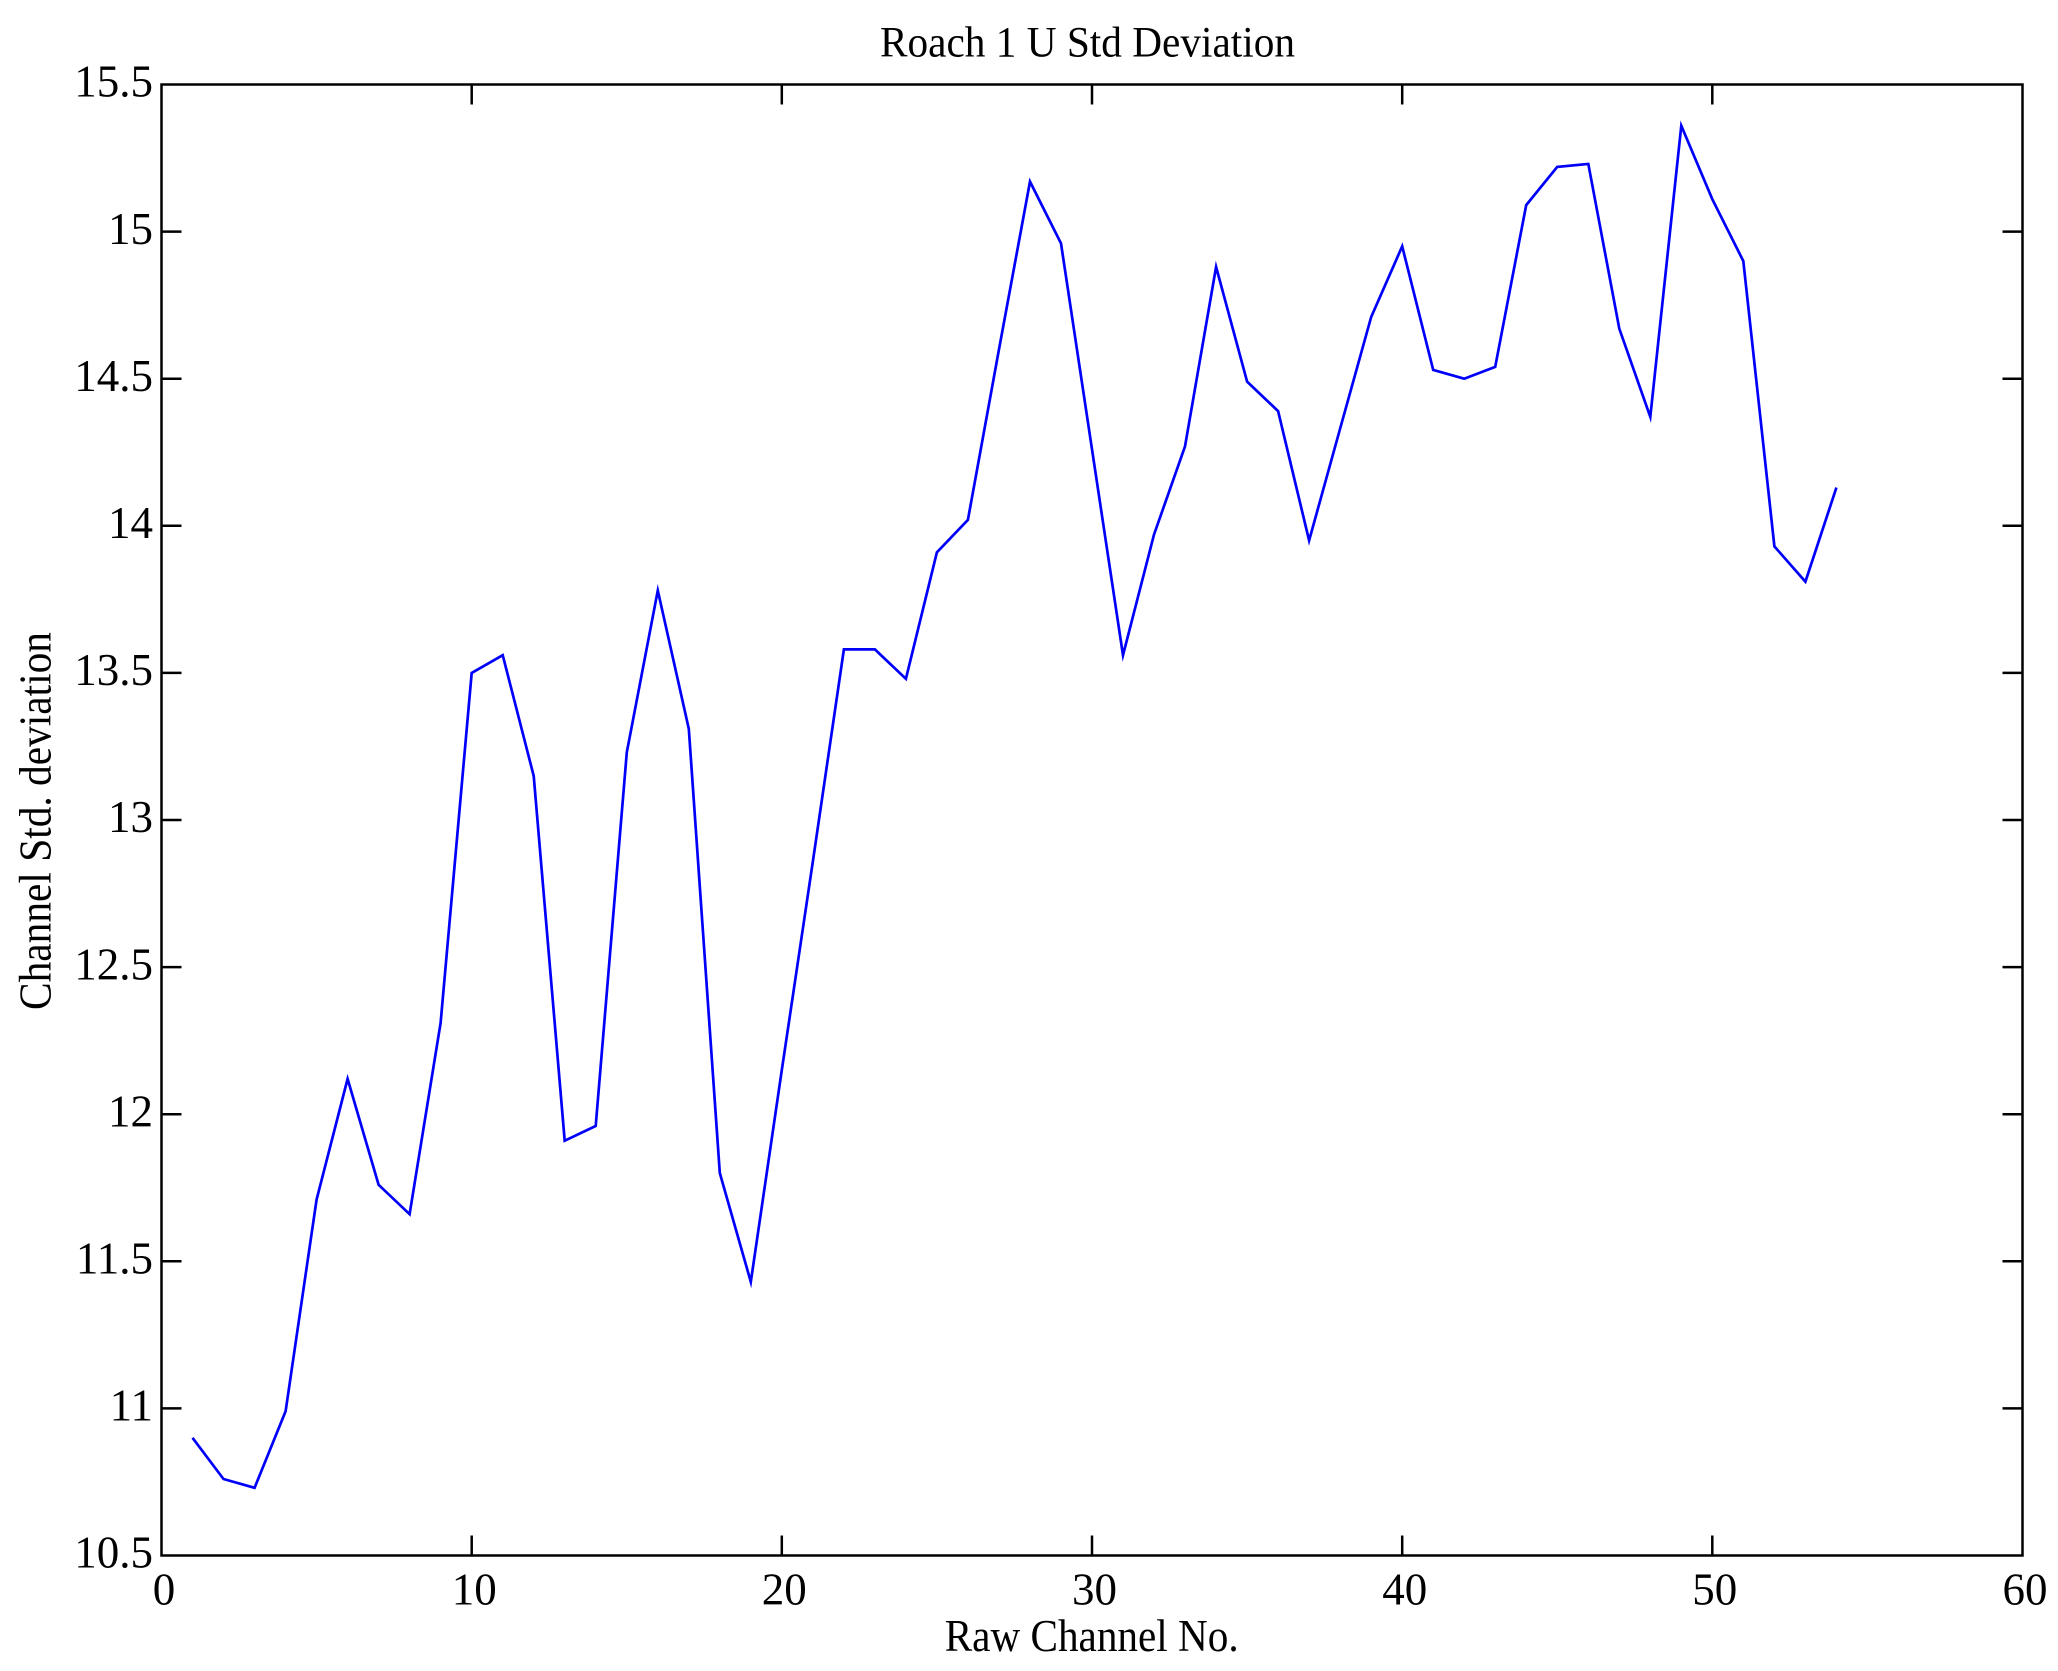  What do you see at coordinates (1094, 1590) in the screenshot?
I see `svg-text: 30` at bounding box center [1094, 1590].